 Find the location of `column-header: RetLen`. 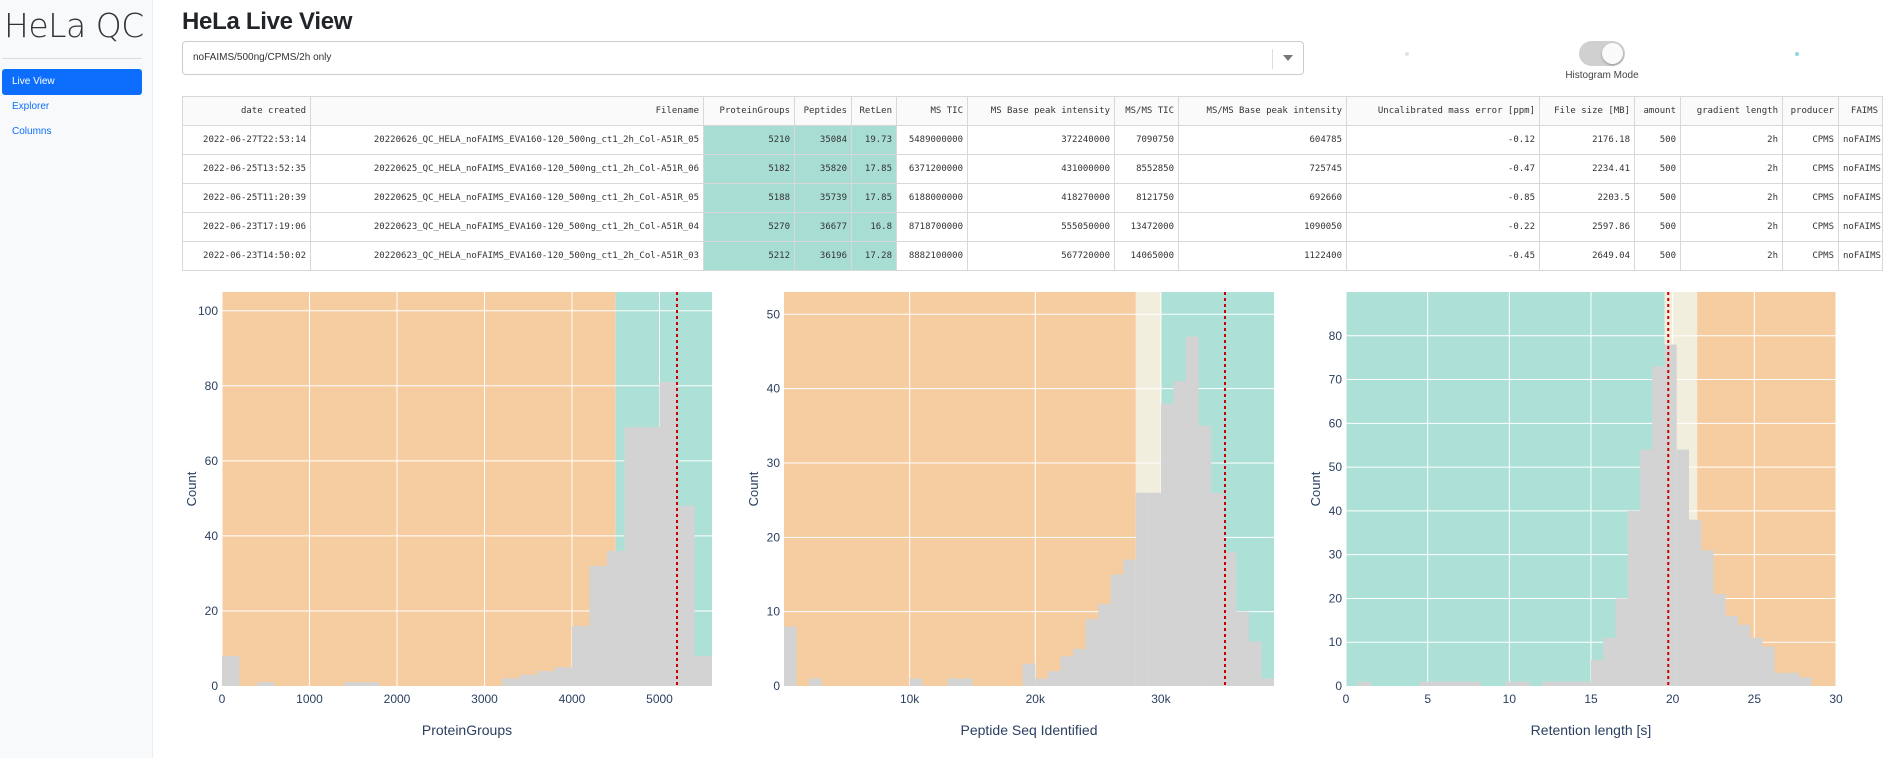

column-header: RetLen is located at coordinates (874, 111).